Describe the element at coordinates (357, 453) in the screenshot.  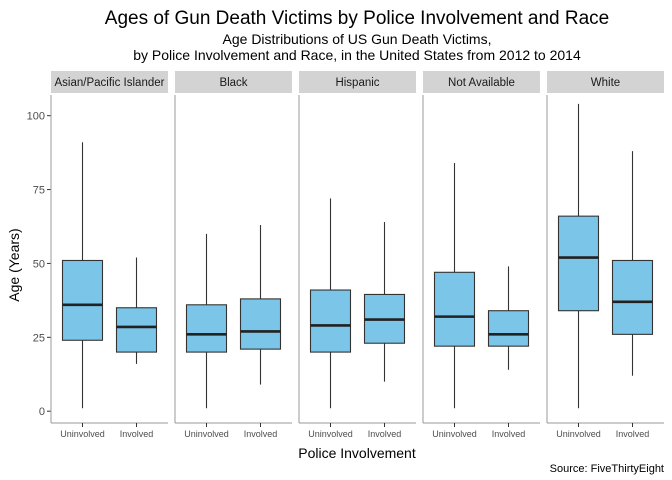
I see `x-axis-title: Police Involvement` at that location.